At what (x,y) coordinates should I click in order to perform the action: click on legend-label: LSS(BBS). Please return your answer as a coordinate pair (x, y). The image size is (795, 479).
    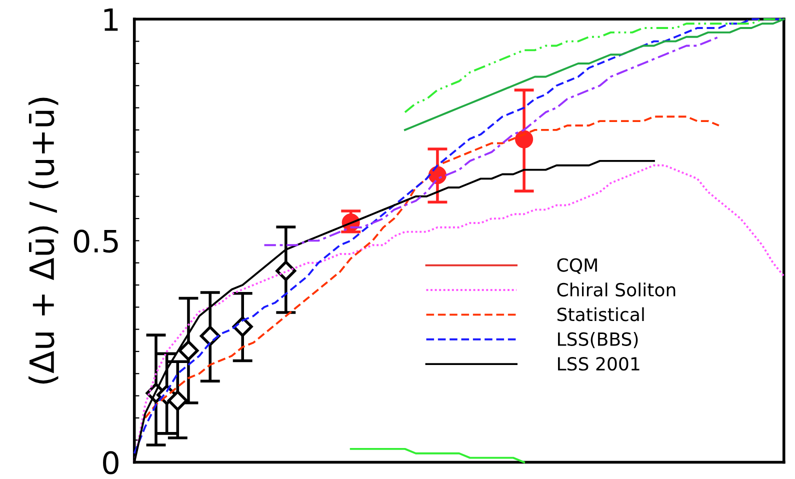
    Looking at the image, I should click on (598, 340).